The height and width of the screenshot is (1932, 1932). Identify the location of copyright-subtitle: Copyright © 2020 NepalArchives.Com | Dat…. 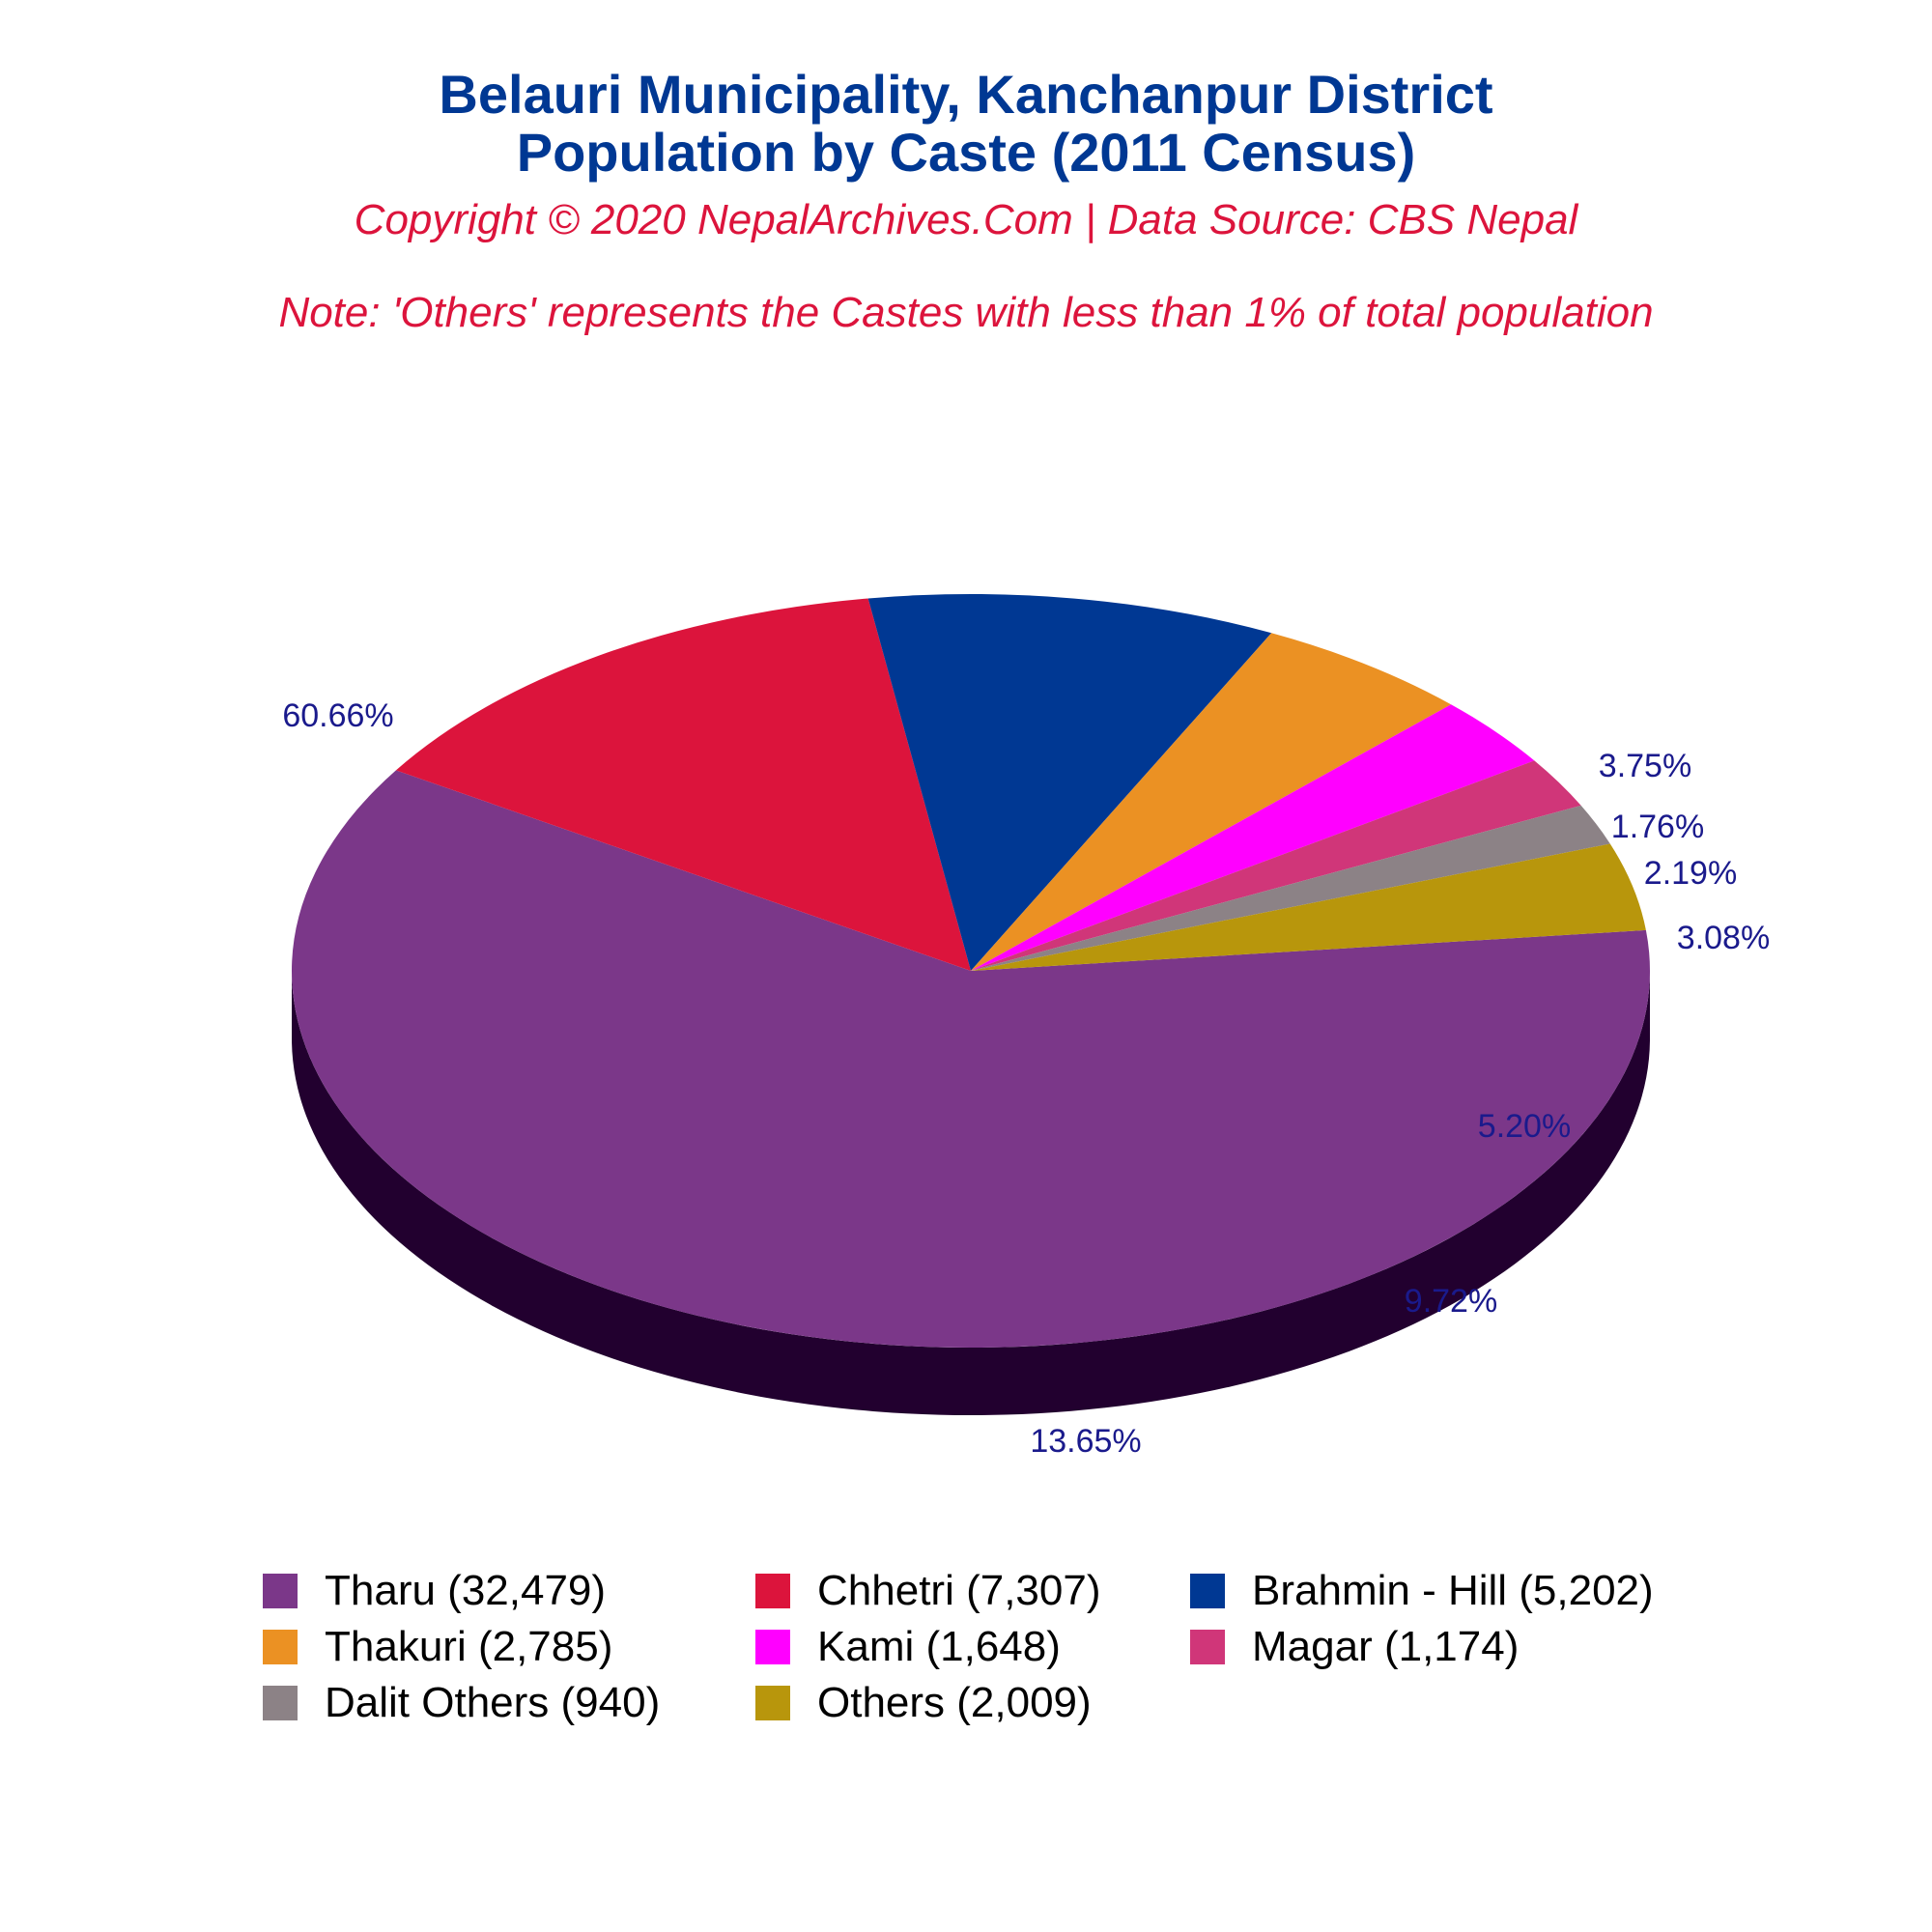
(966, 219).